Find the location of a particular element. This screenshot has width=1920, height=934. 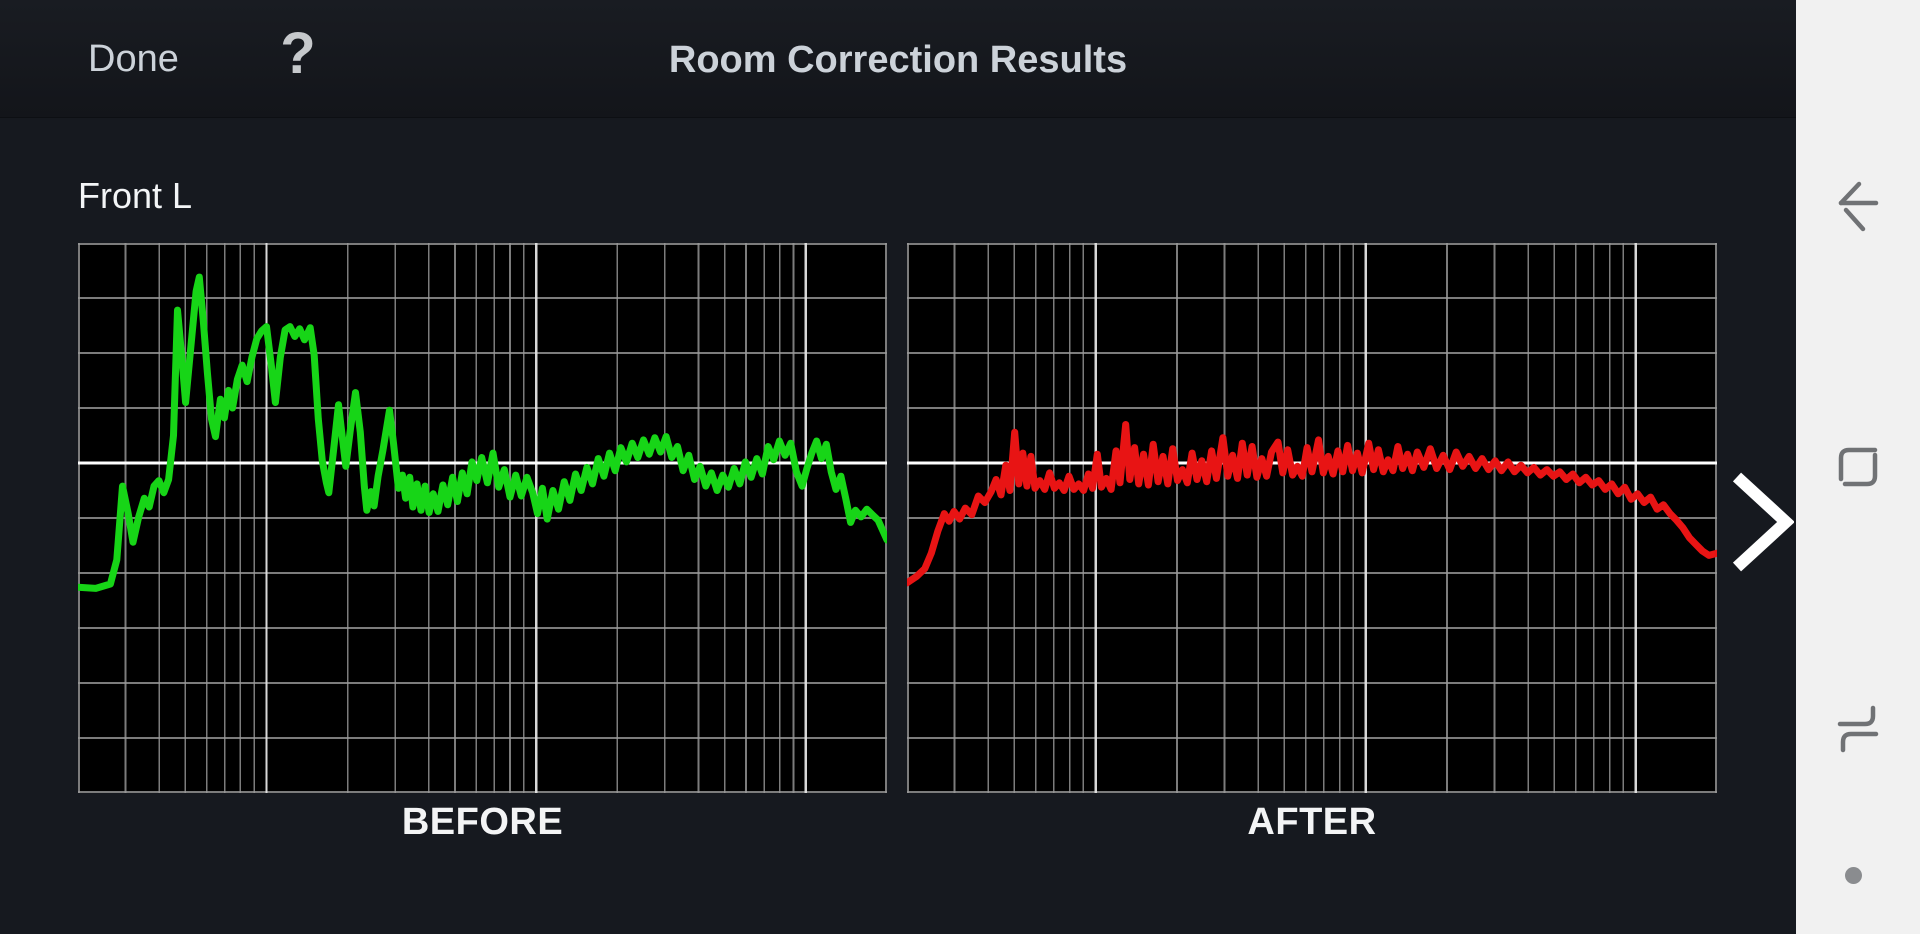

nav-recents-button is located at coordinates (1858, 729).